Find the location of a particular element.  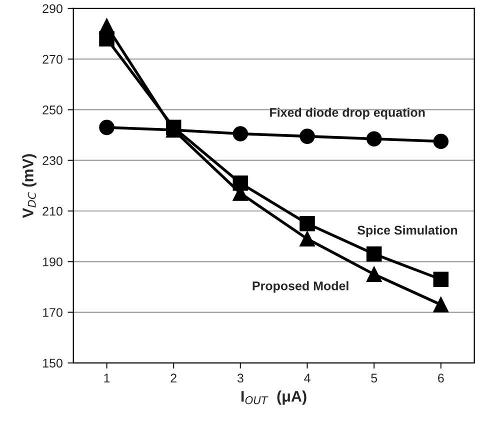

x-tick-label: 3 is located at coordinates (240, 378).